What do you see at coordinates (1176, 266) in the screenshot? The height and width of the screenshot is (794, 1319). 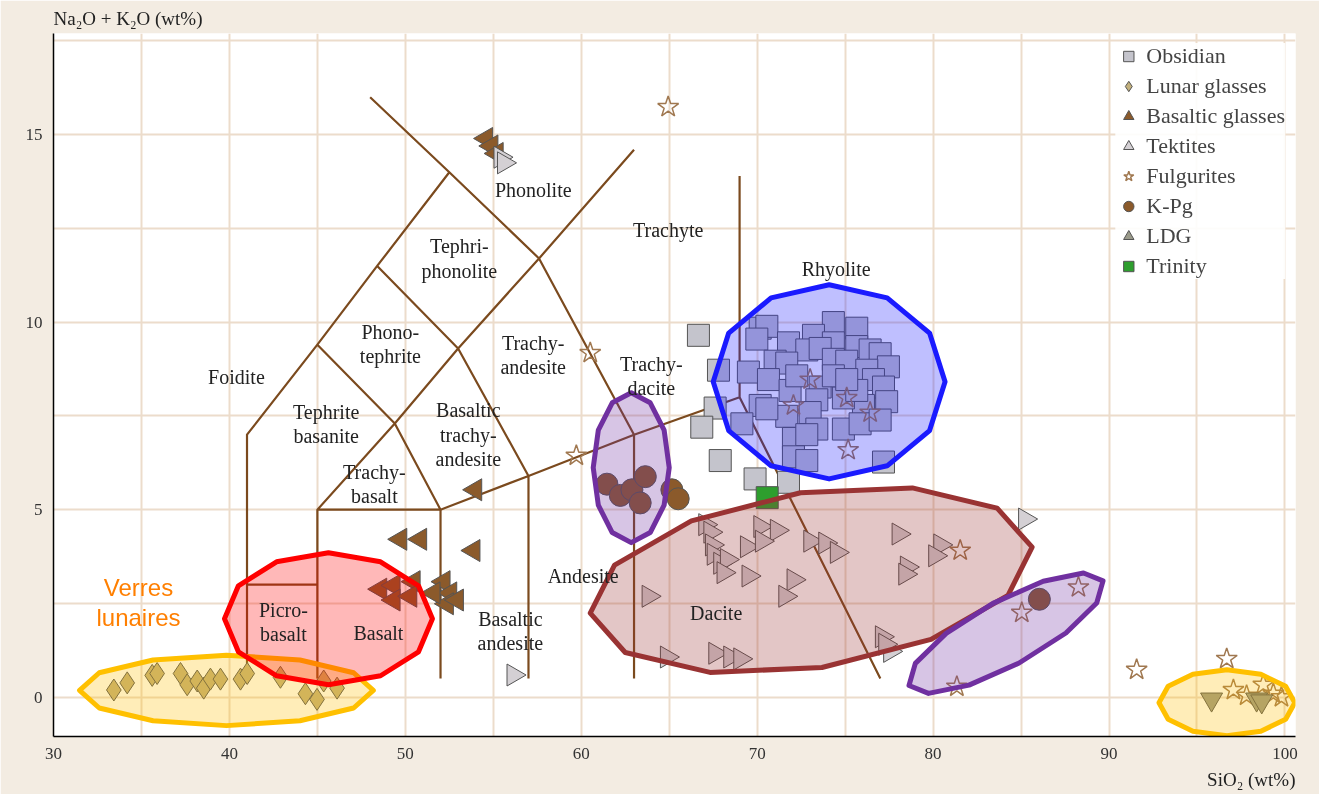 I see `legend-label: Trinity` at bounding box center [1176, 266].